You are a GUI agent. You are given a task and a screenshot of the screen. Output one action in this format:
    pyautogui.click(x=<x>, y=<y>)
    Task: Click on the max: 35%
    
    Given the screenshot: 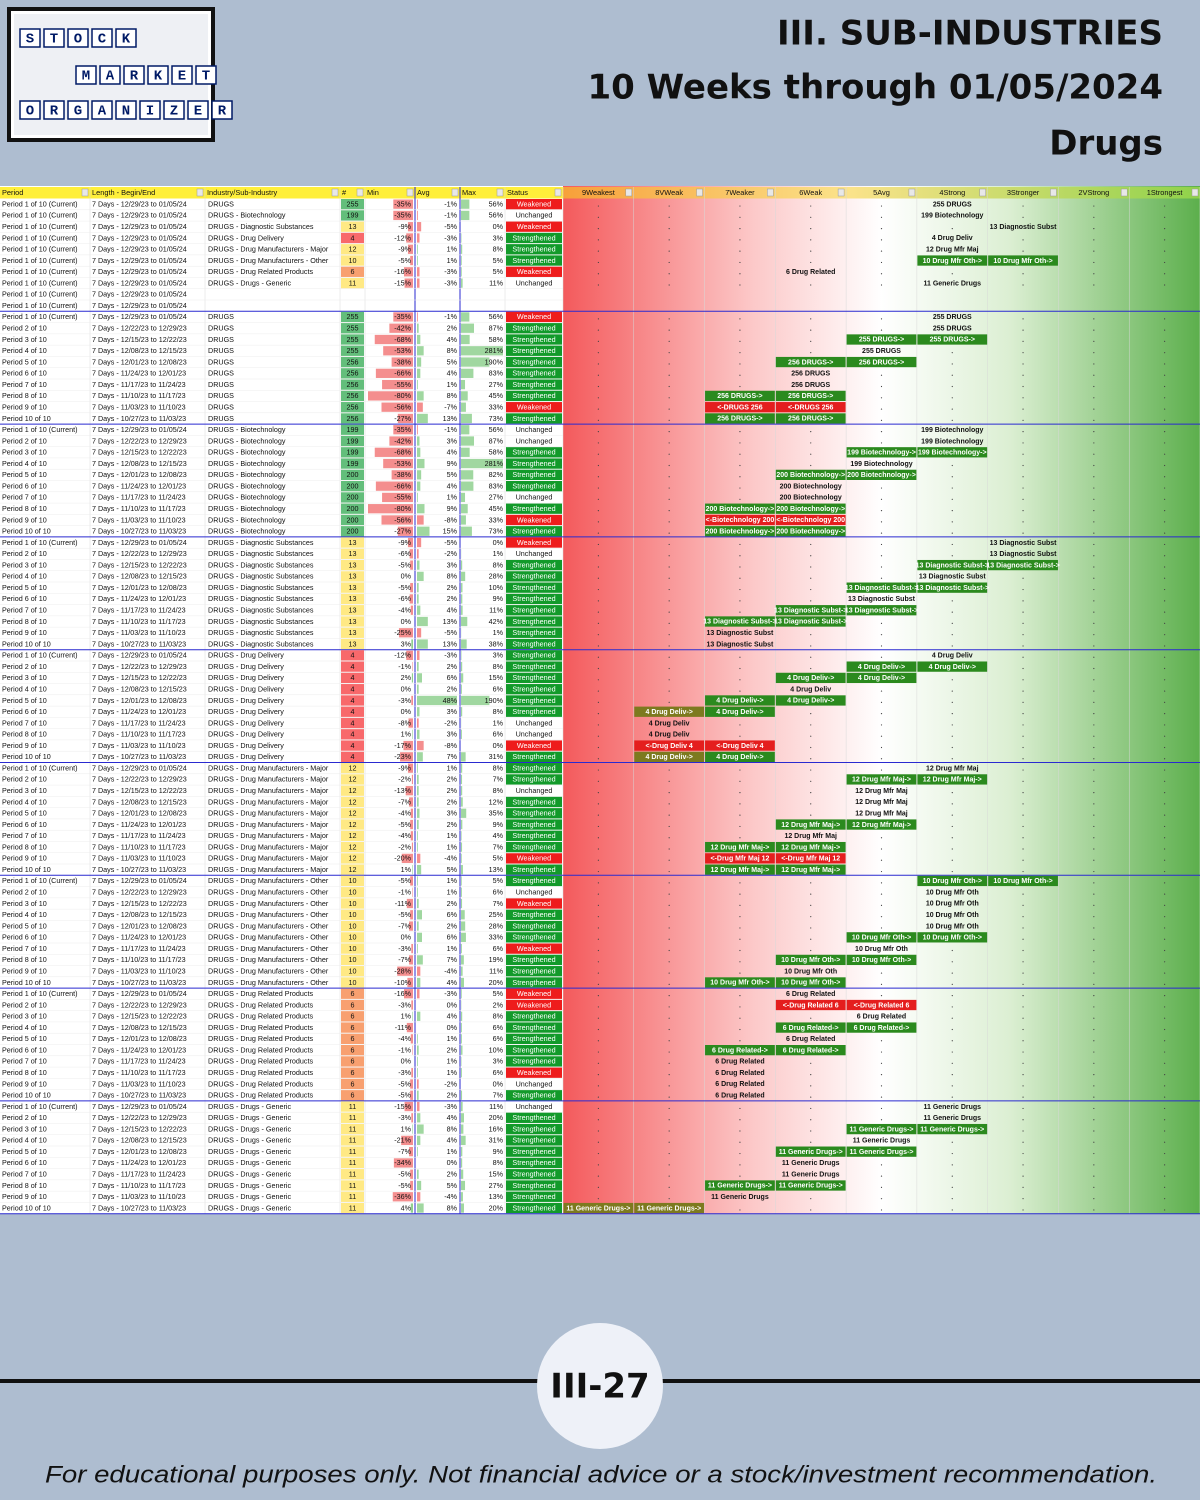 What is the action you would take?
    pyautogui.click(x=496, y=813)
    